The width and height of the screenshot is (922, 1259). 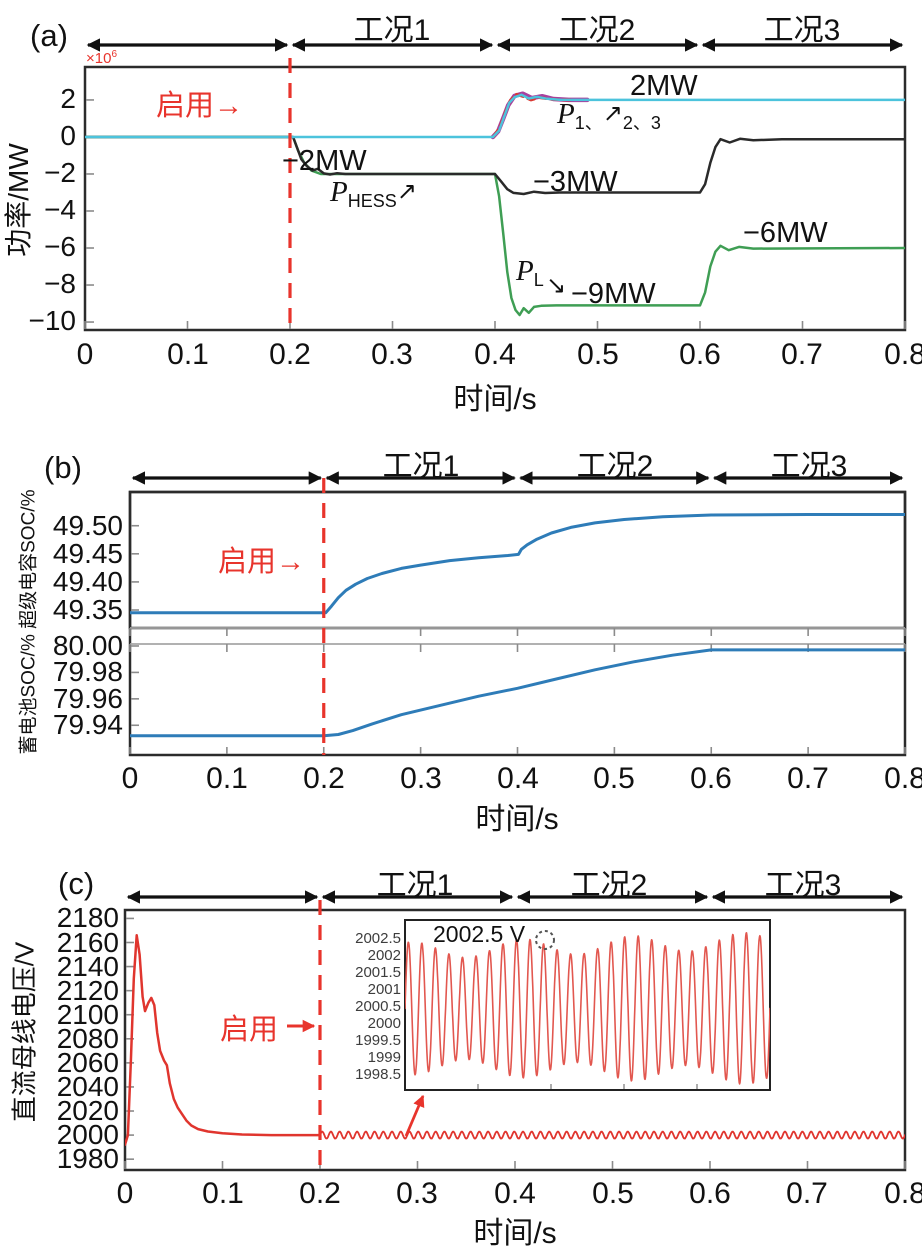 What do you see at coordinates (130, 778) in the screenshot?
I see `x-tick-label-b: 0` at bounding box center [130, 778].